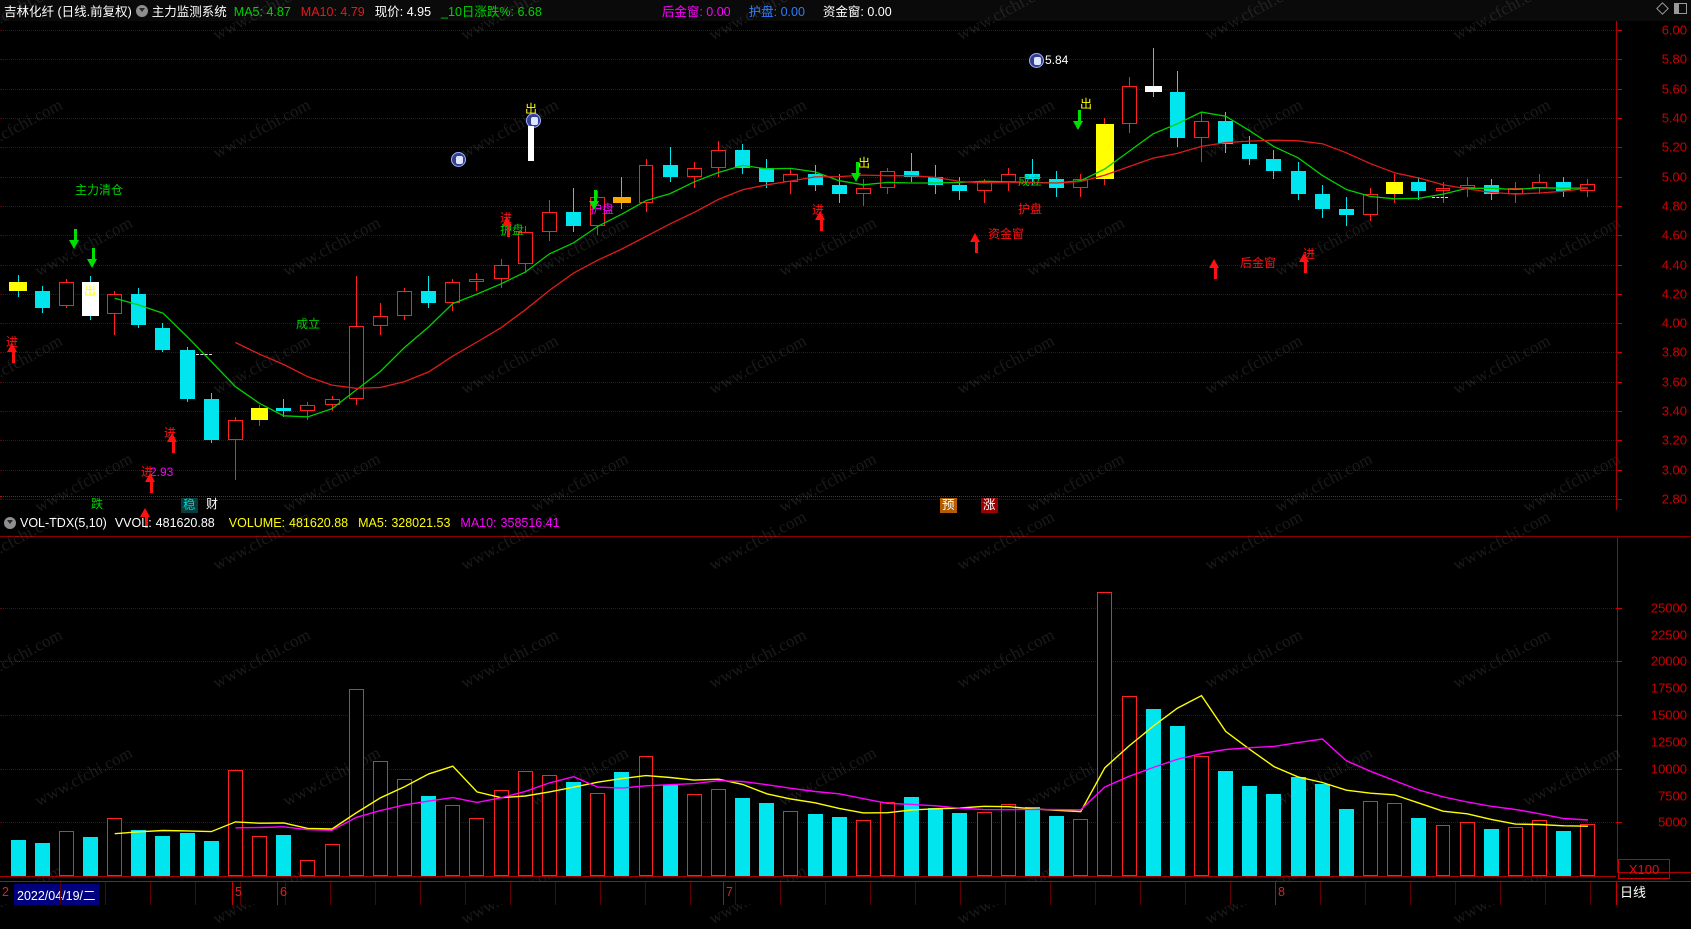 This screenshot has height=929, width=1691. I want to click on volume-axis-label: 15000, so click(1668, 715).